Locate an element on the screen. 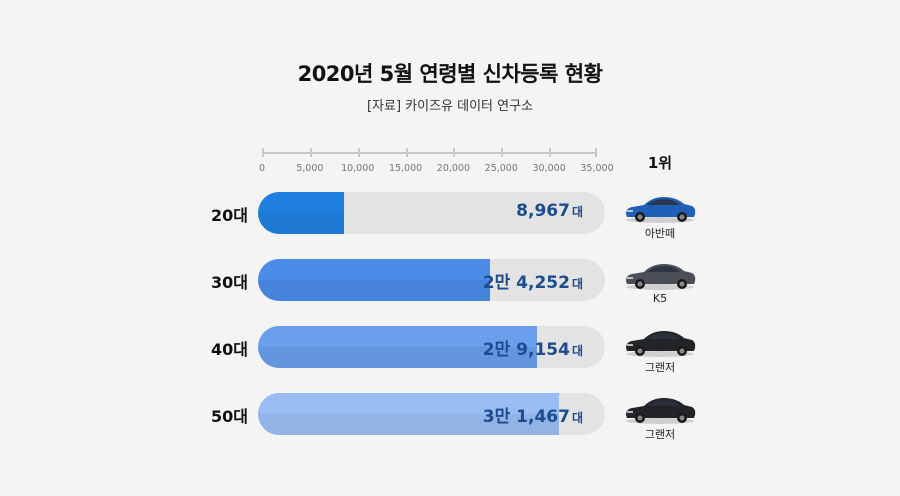  bar-track: 8,967 대 is located at coordinates (431, 213).